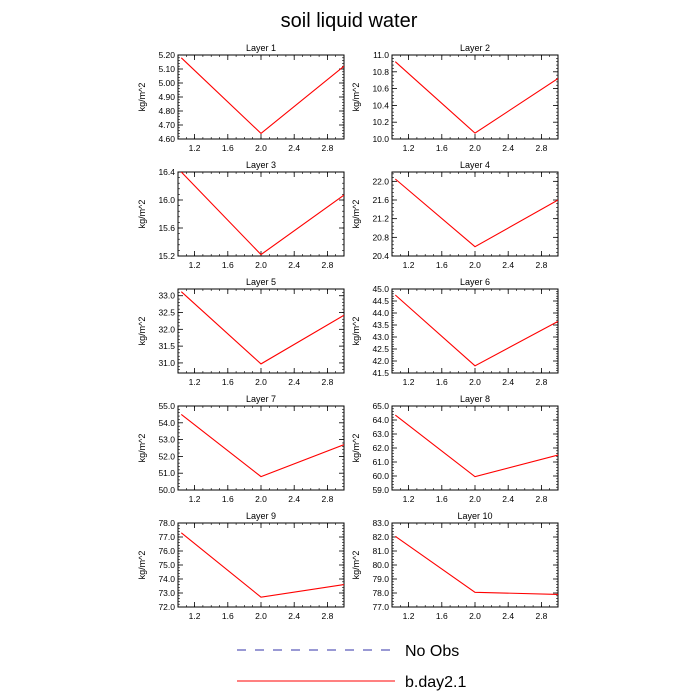  Describe the element at coordinates (261, 282) in the screenshot. I see `panel-title: Layer 5` at that location.